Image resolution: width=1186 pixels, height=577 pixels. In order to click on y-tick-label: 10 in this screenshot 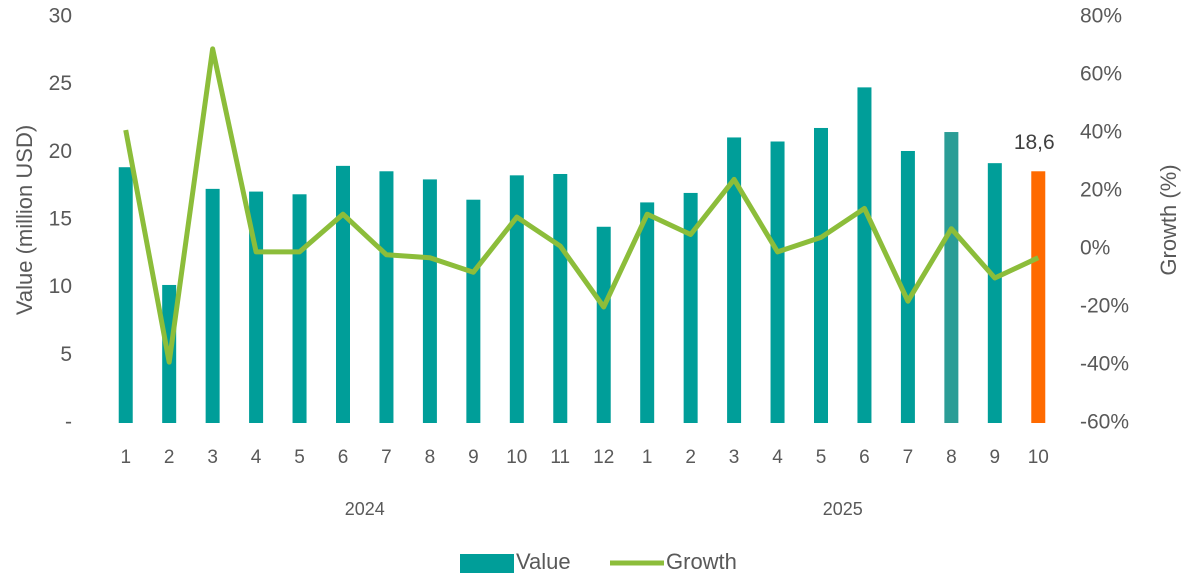, I will do `click(60, 286)`.